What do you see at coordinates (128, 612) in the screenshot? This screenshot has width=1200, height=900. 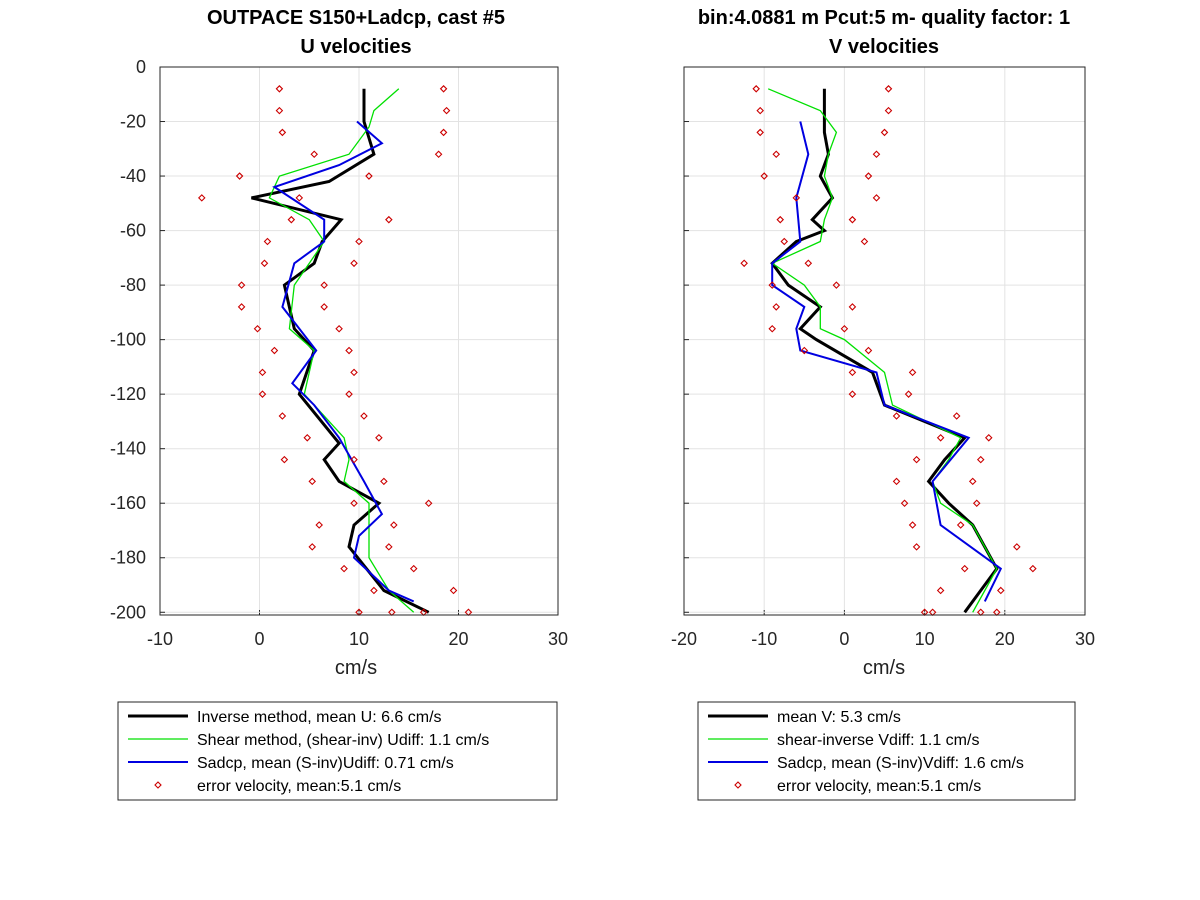 I see `u-y-tick-label: -200` at bounding box center [128, 612].